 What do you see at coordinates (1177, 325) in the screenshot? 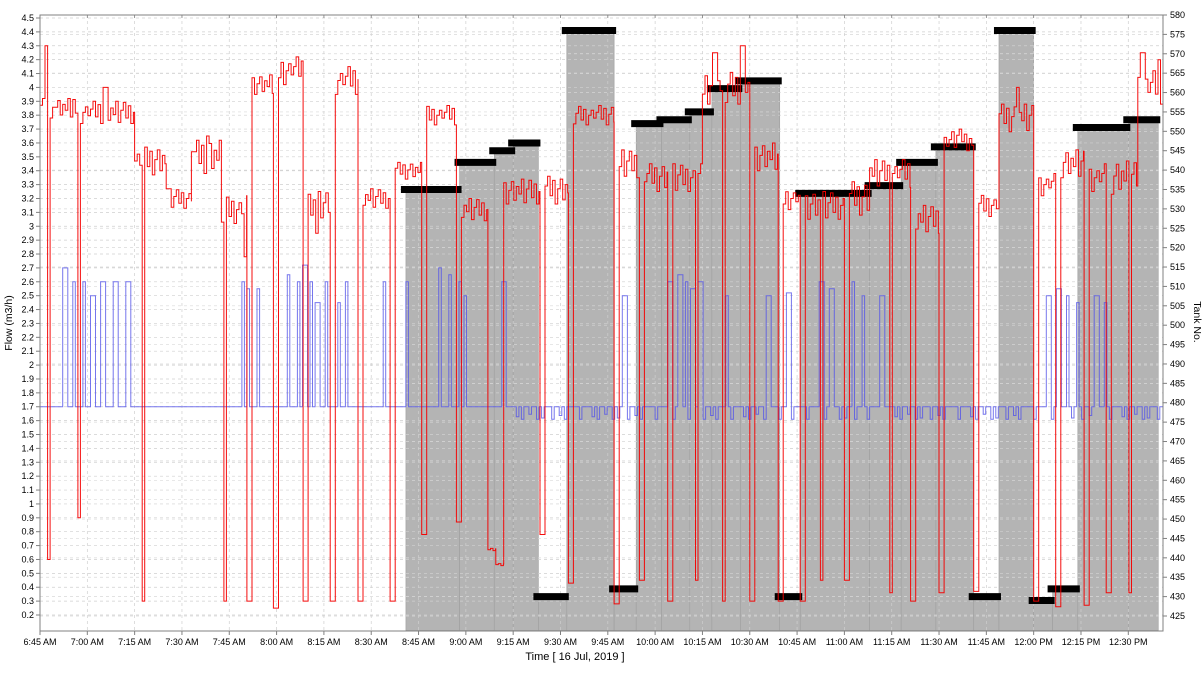
I see `right-axis-tick-label: 500` at bounding box center [1177, 325].